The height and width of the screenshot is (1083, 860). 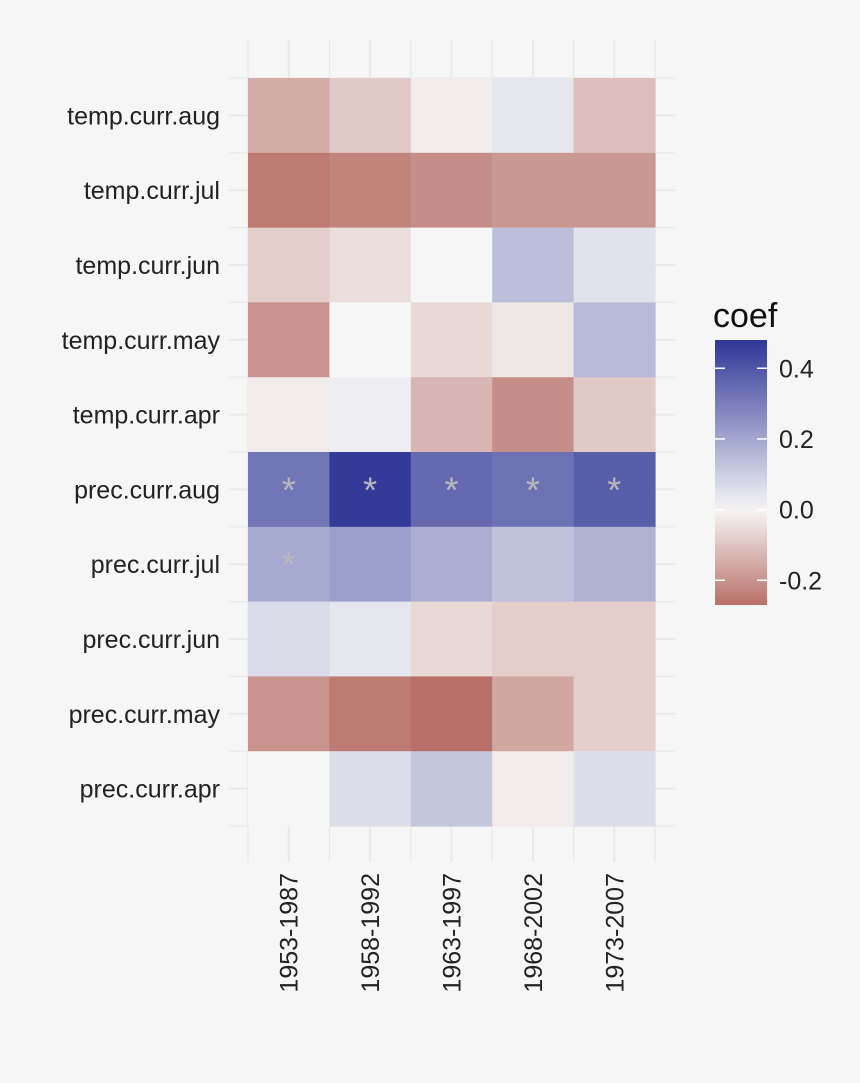 I want to click on y-tick-label: temp.curr.jul, so click(x=152, y=191).